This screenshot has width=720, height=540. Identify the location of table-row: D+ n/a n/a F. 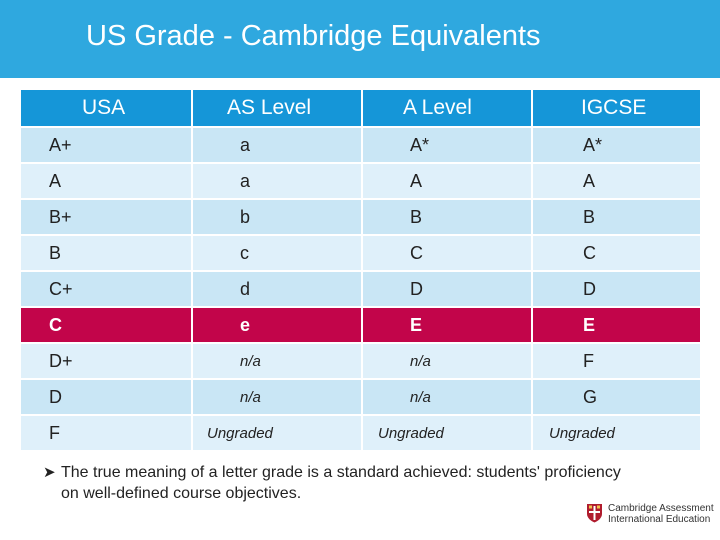
(360, 360).